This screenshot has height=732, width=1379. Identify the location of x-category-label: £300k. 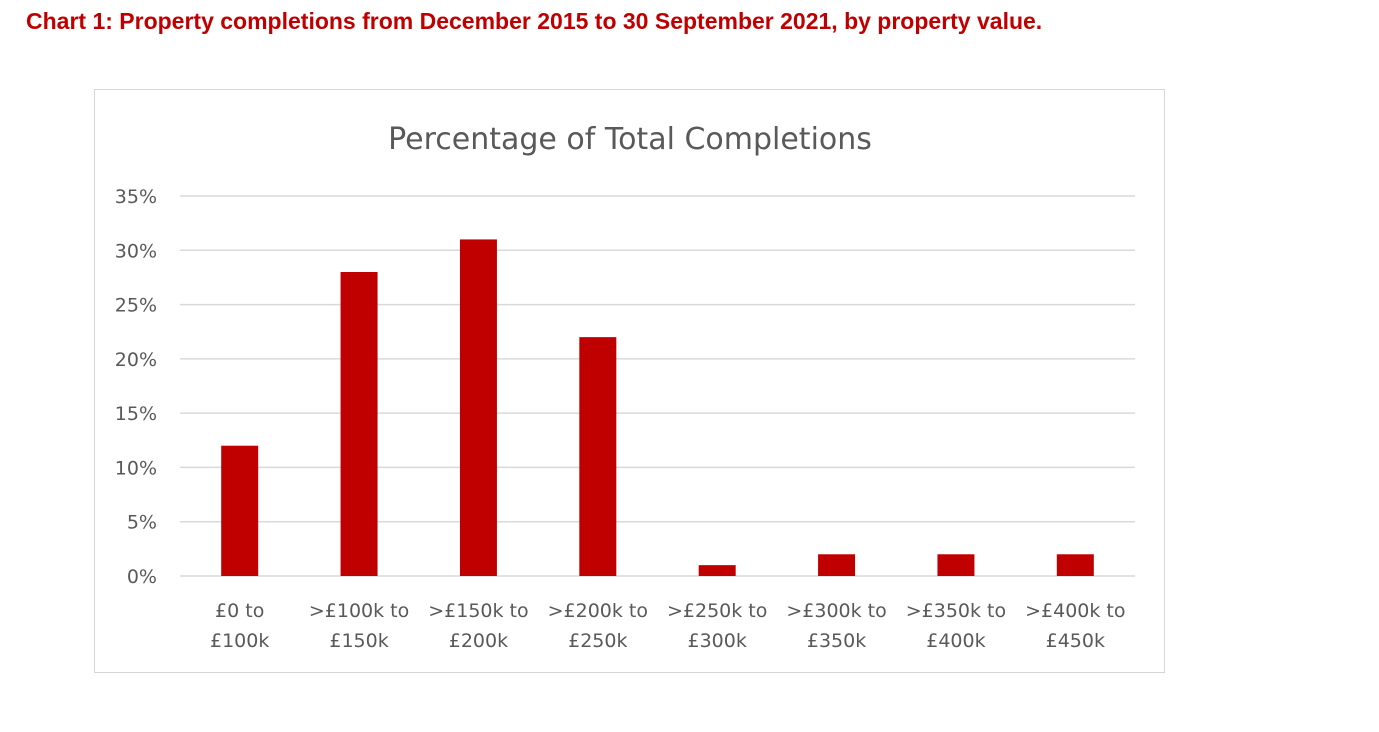
(717, 641).